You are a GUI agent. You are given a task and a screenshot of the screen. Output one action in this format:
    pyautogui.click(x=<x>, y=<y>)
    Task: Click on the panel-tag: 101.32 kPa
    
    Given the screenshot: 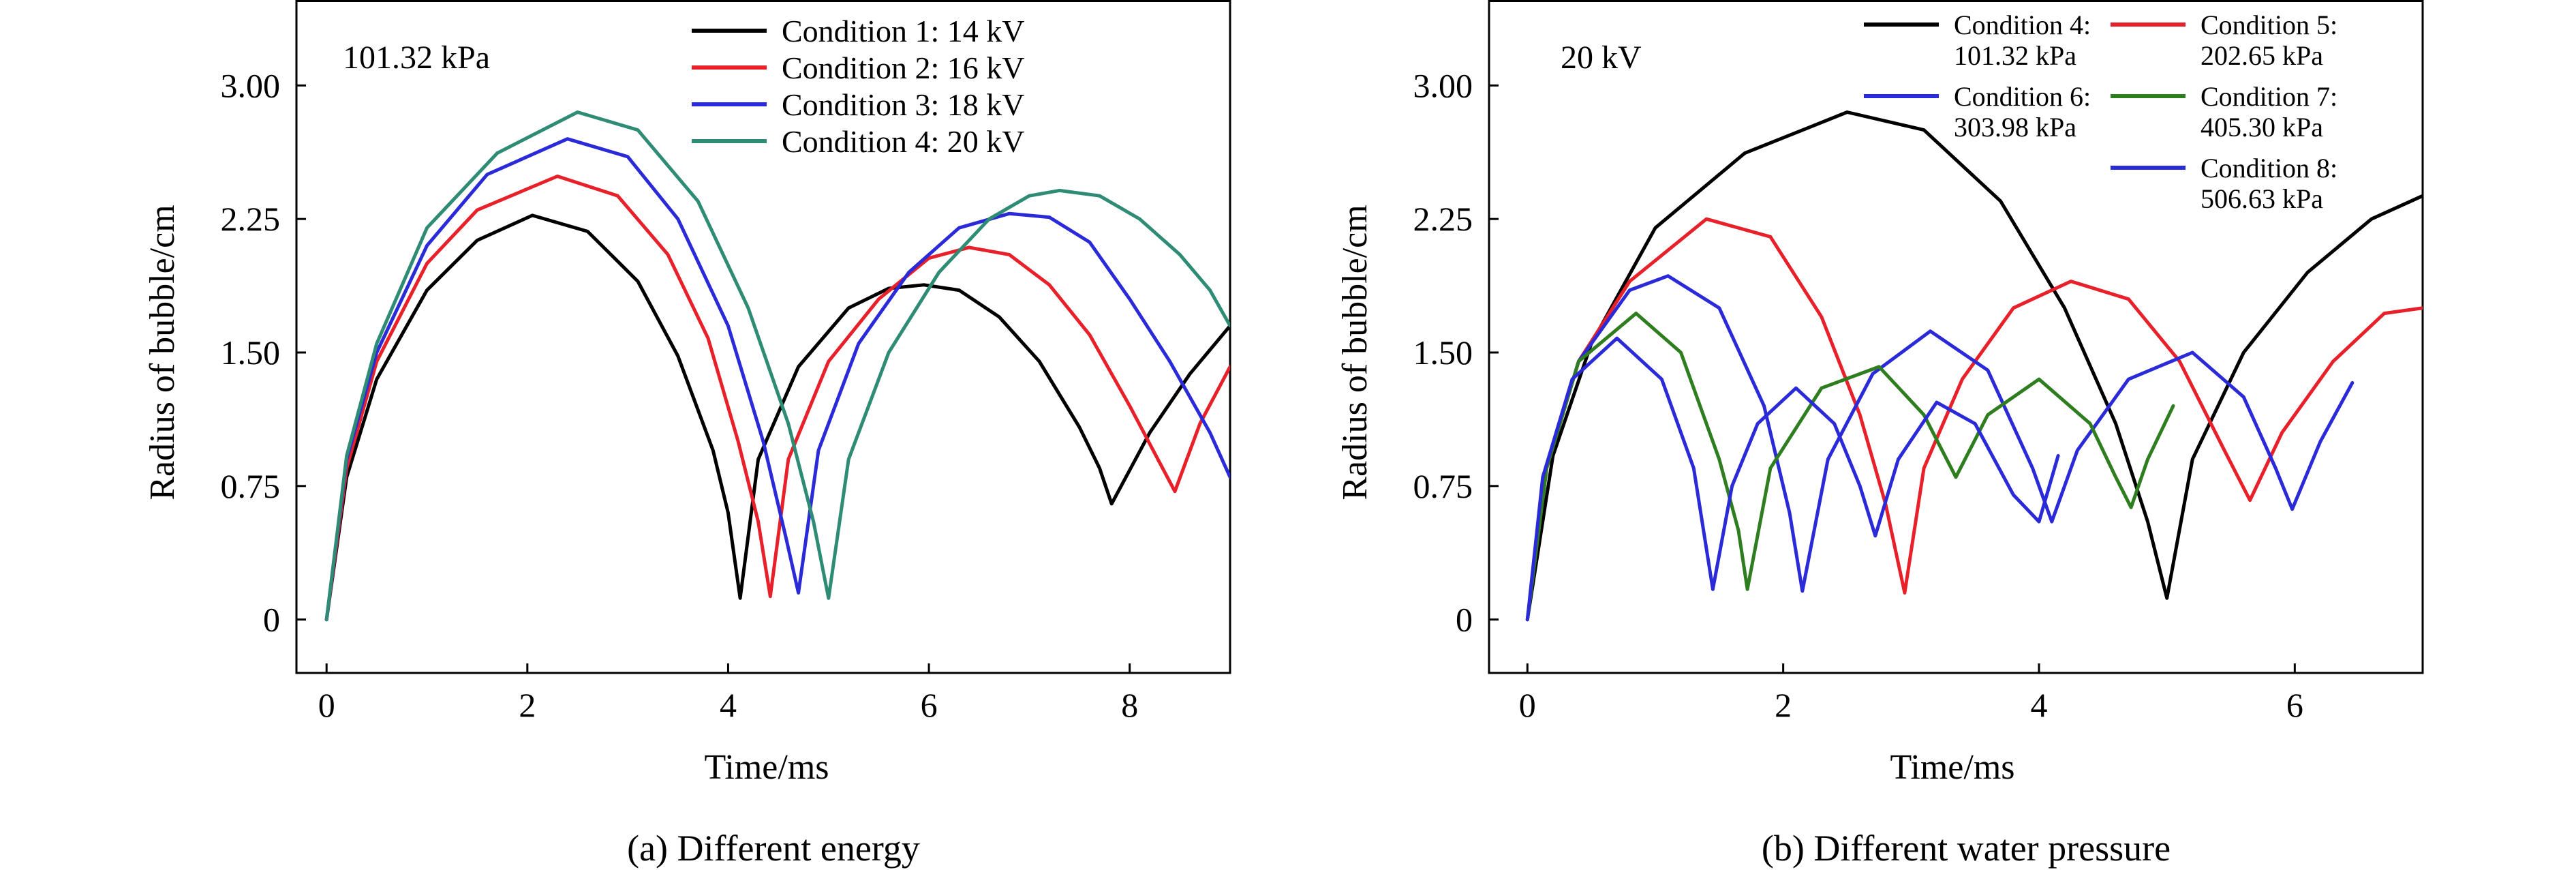 What is the action you would take?
    pyautogui.click(x=416, y=58)
    